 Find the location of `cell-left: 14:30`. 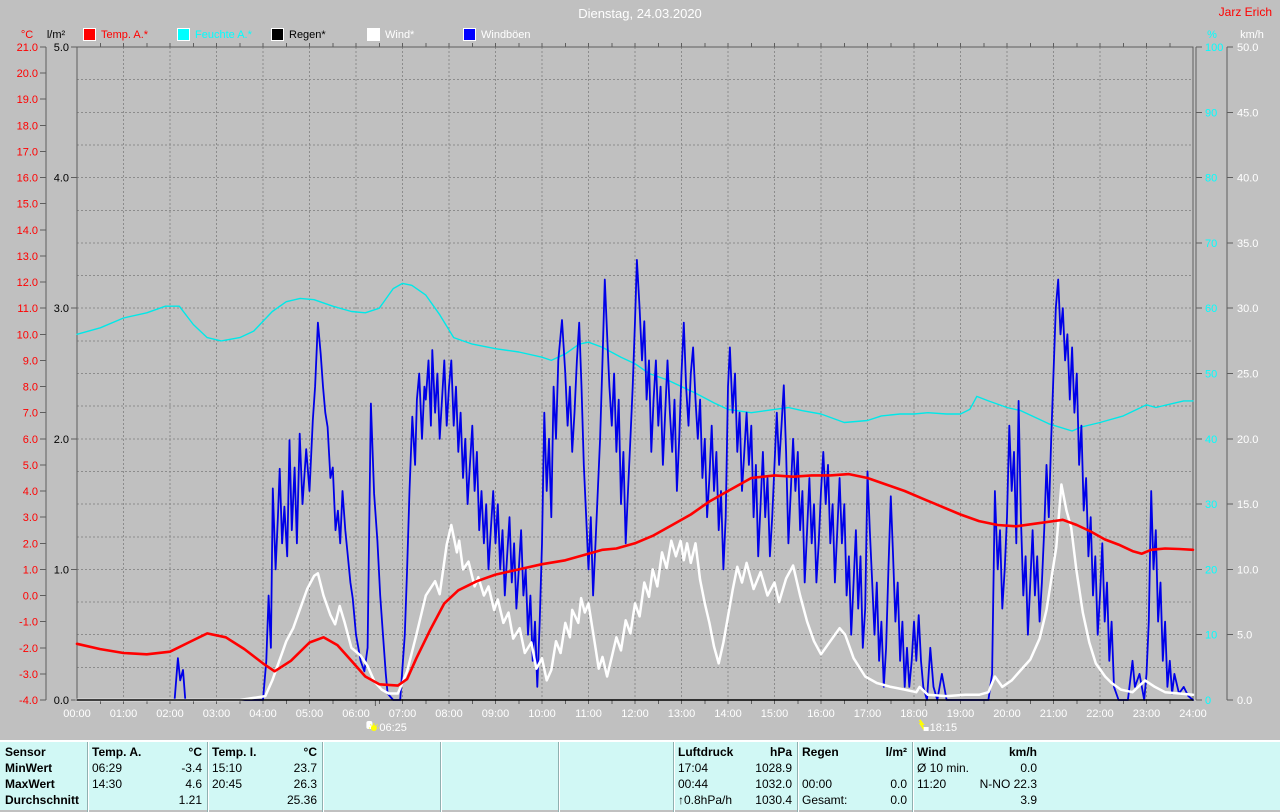

cell-left: 14:30 is located at coordinates (107, 784).